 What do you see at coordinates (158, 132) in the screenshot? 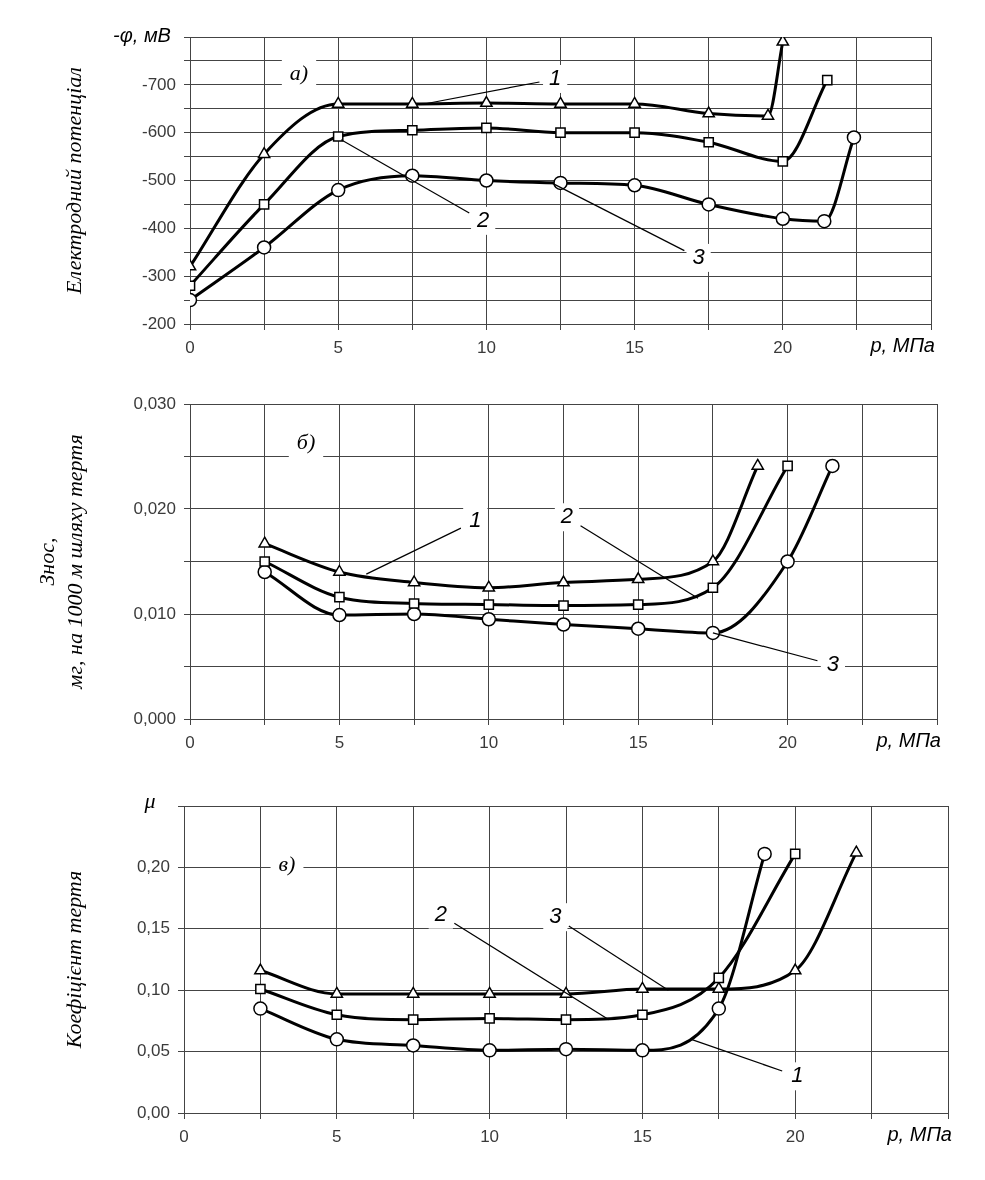
I see `y-tick-label: -600` at bounding box center [158, 132].